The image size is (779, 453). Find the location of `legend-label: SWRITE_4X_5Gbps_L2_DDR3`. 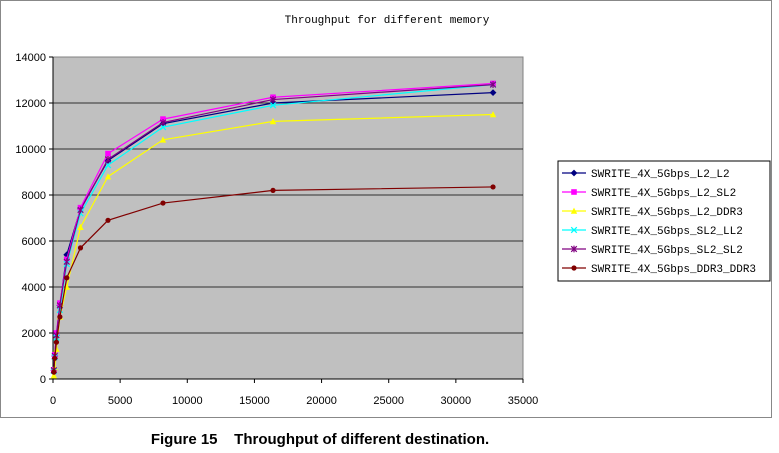

legend-label: SWRITE_4X_5Gbps_L2_DDR3 is located at coordinates (667, 213).